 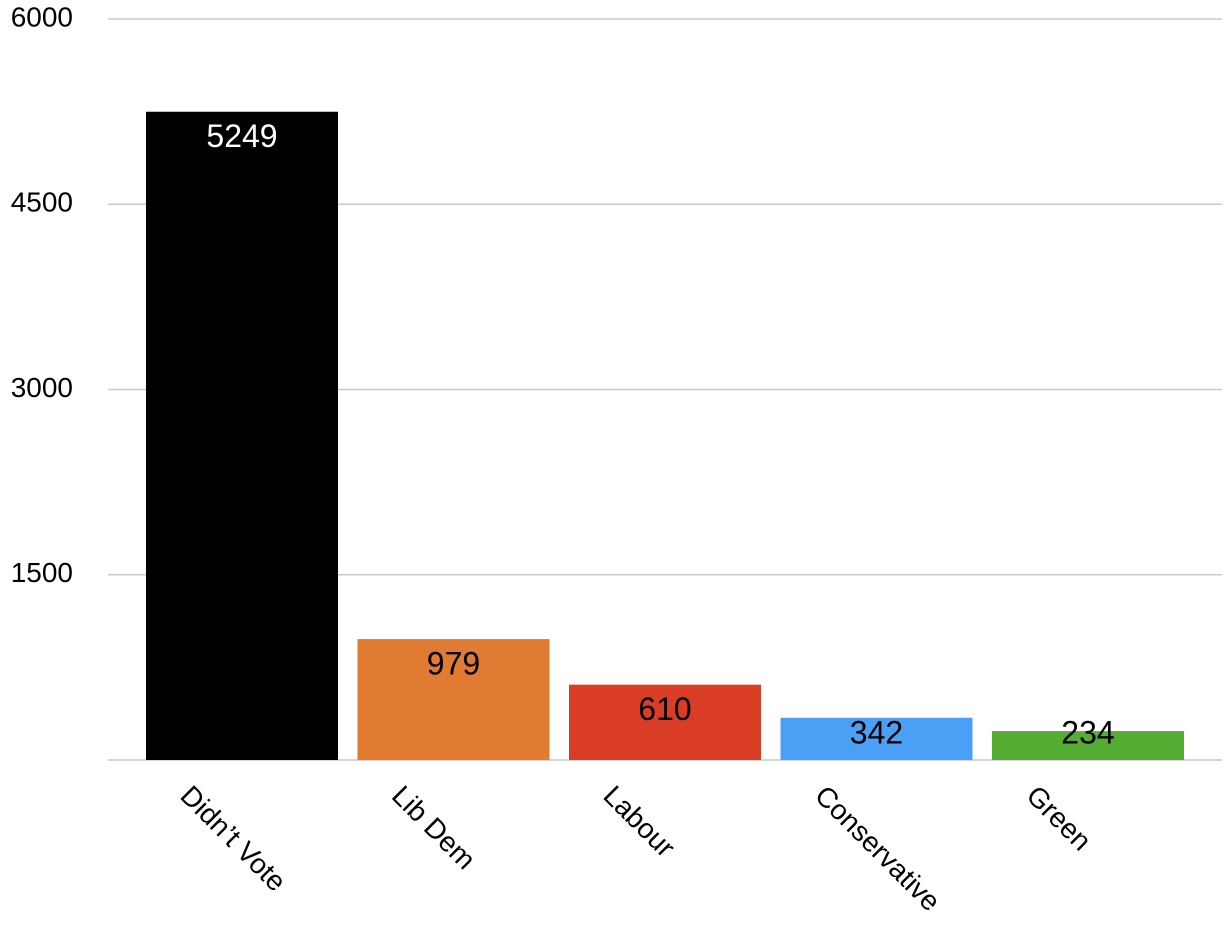 What do you see at coordinates (42, 16) in the screenshot?
I see `y-tick-label: 6000` at bounding box center [42, 16].